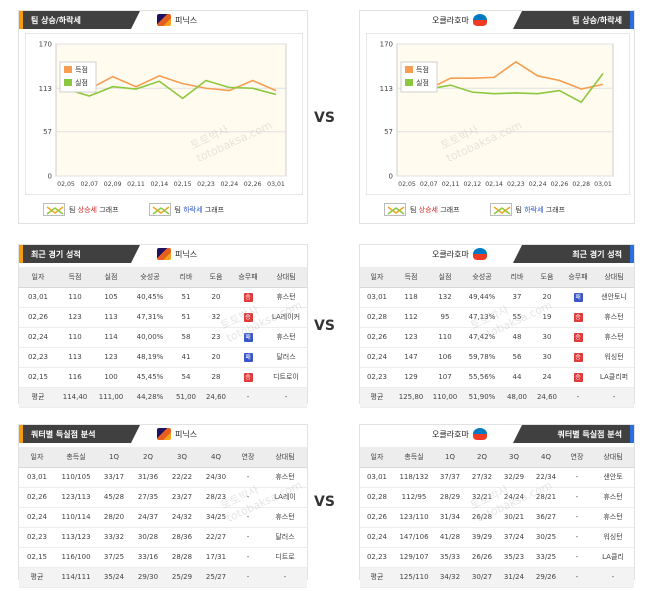  I want to click on uptrend-suffix: 그래프, so click(108, 209).